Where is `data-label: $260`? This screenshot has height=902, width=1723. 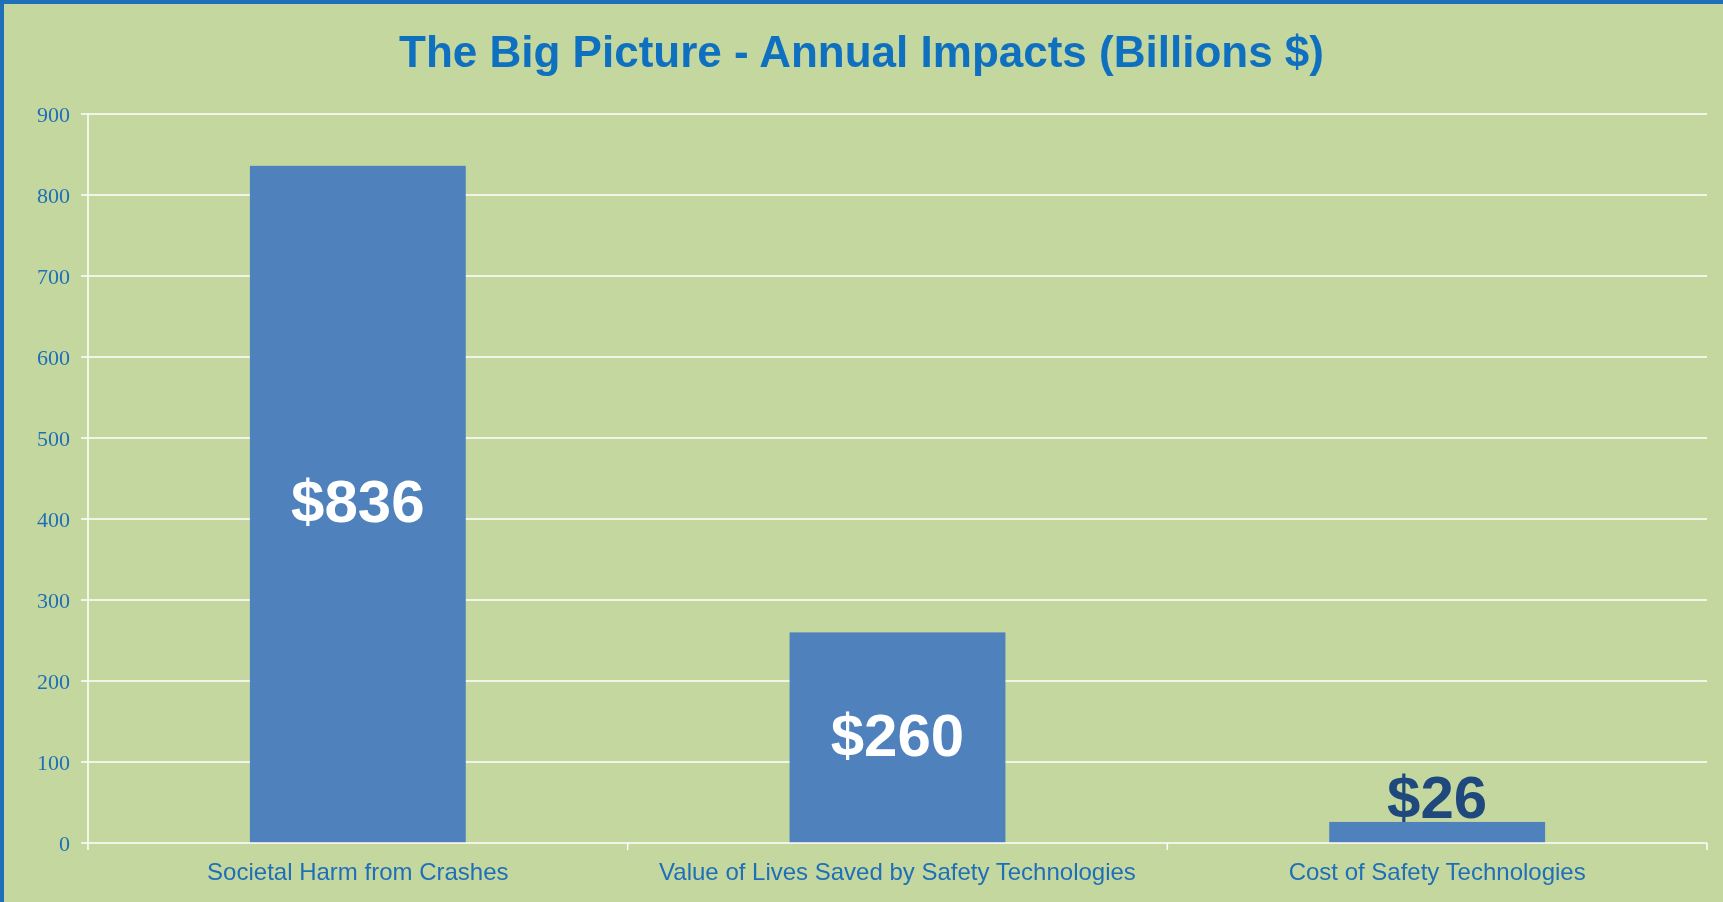
data-label: $260 is located at coordinates (897, 735).